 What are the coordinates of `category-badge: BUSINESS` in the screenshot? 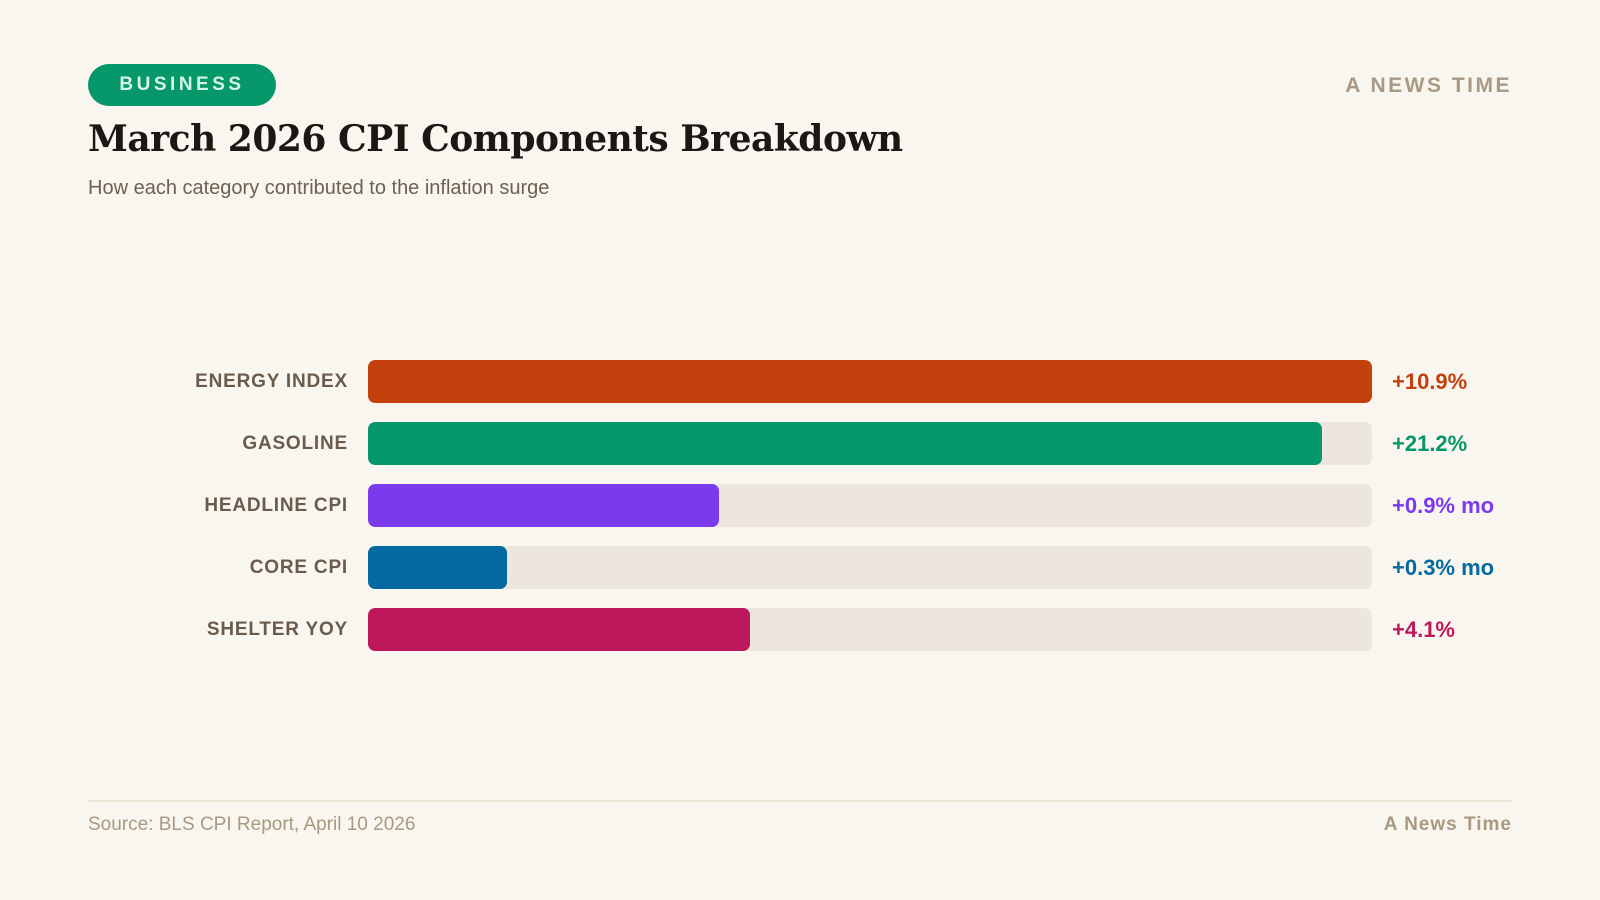 It's located at (182, 85).